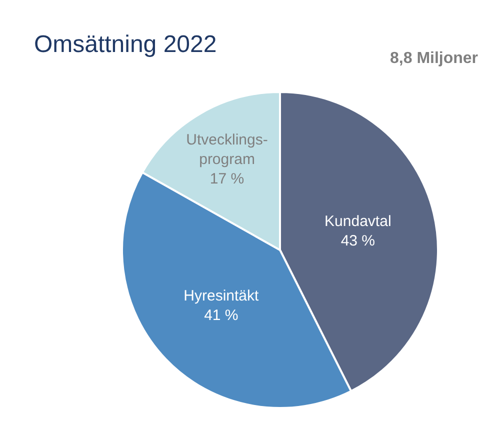 The image size is (485, 435). I want to click on slice-label: Utvecklings-program, so click(227, 149).